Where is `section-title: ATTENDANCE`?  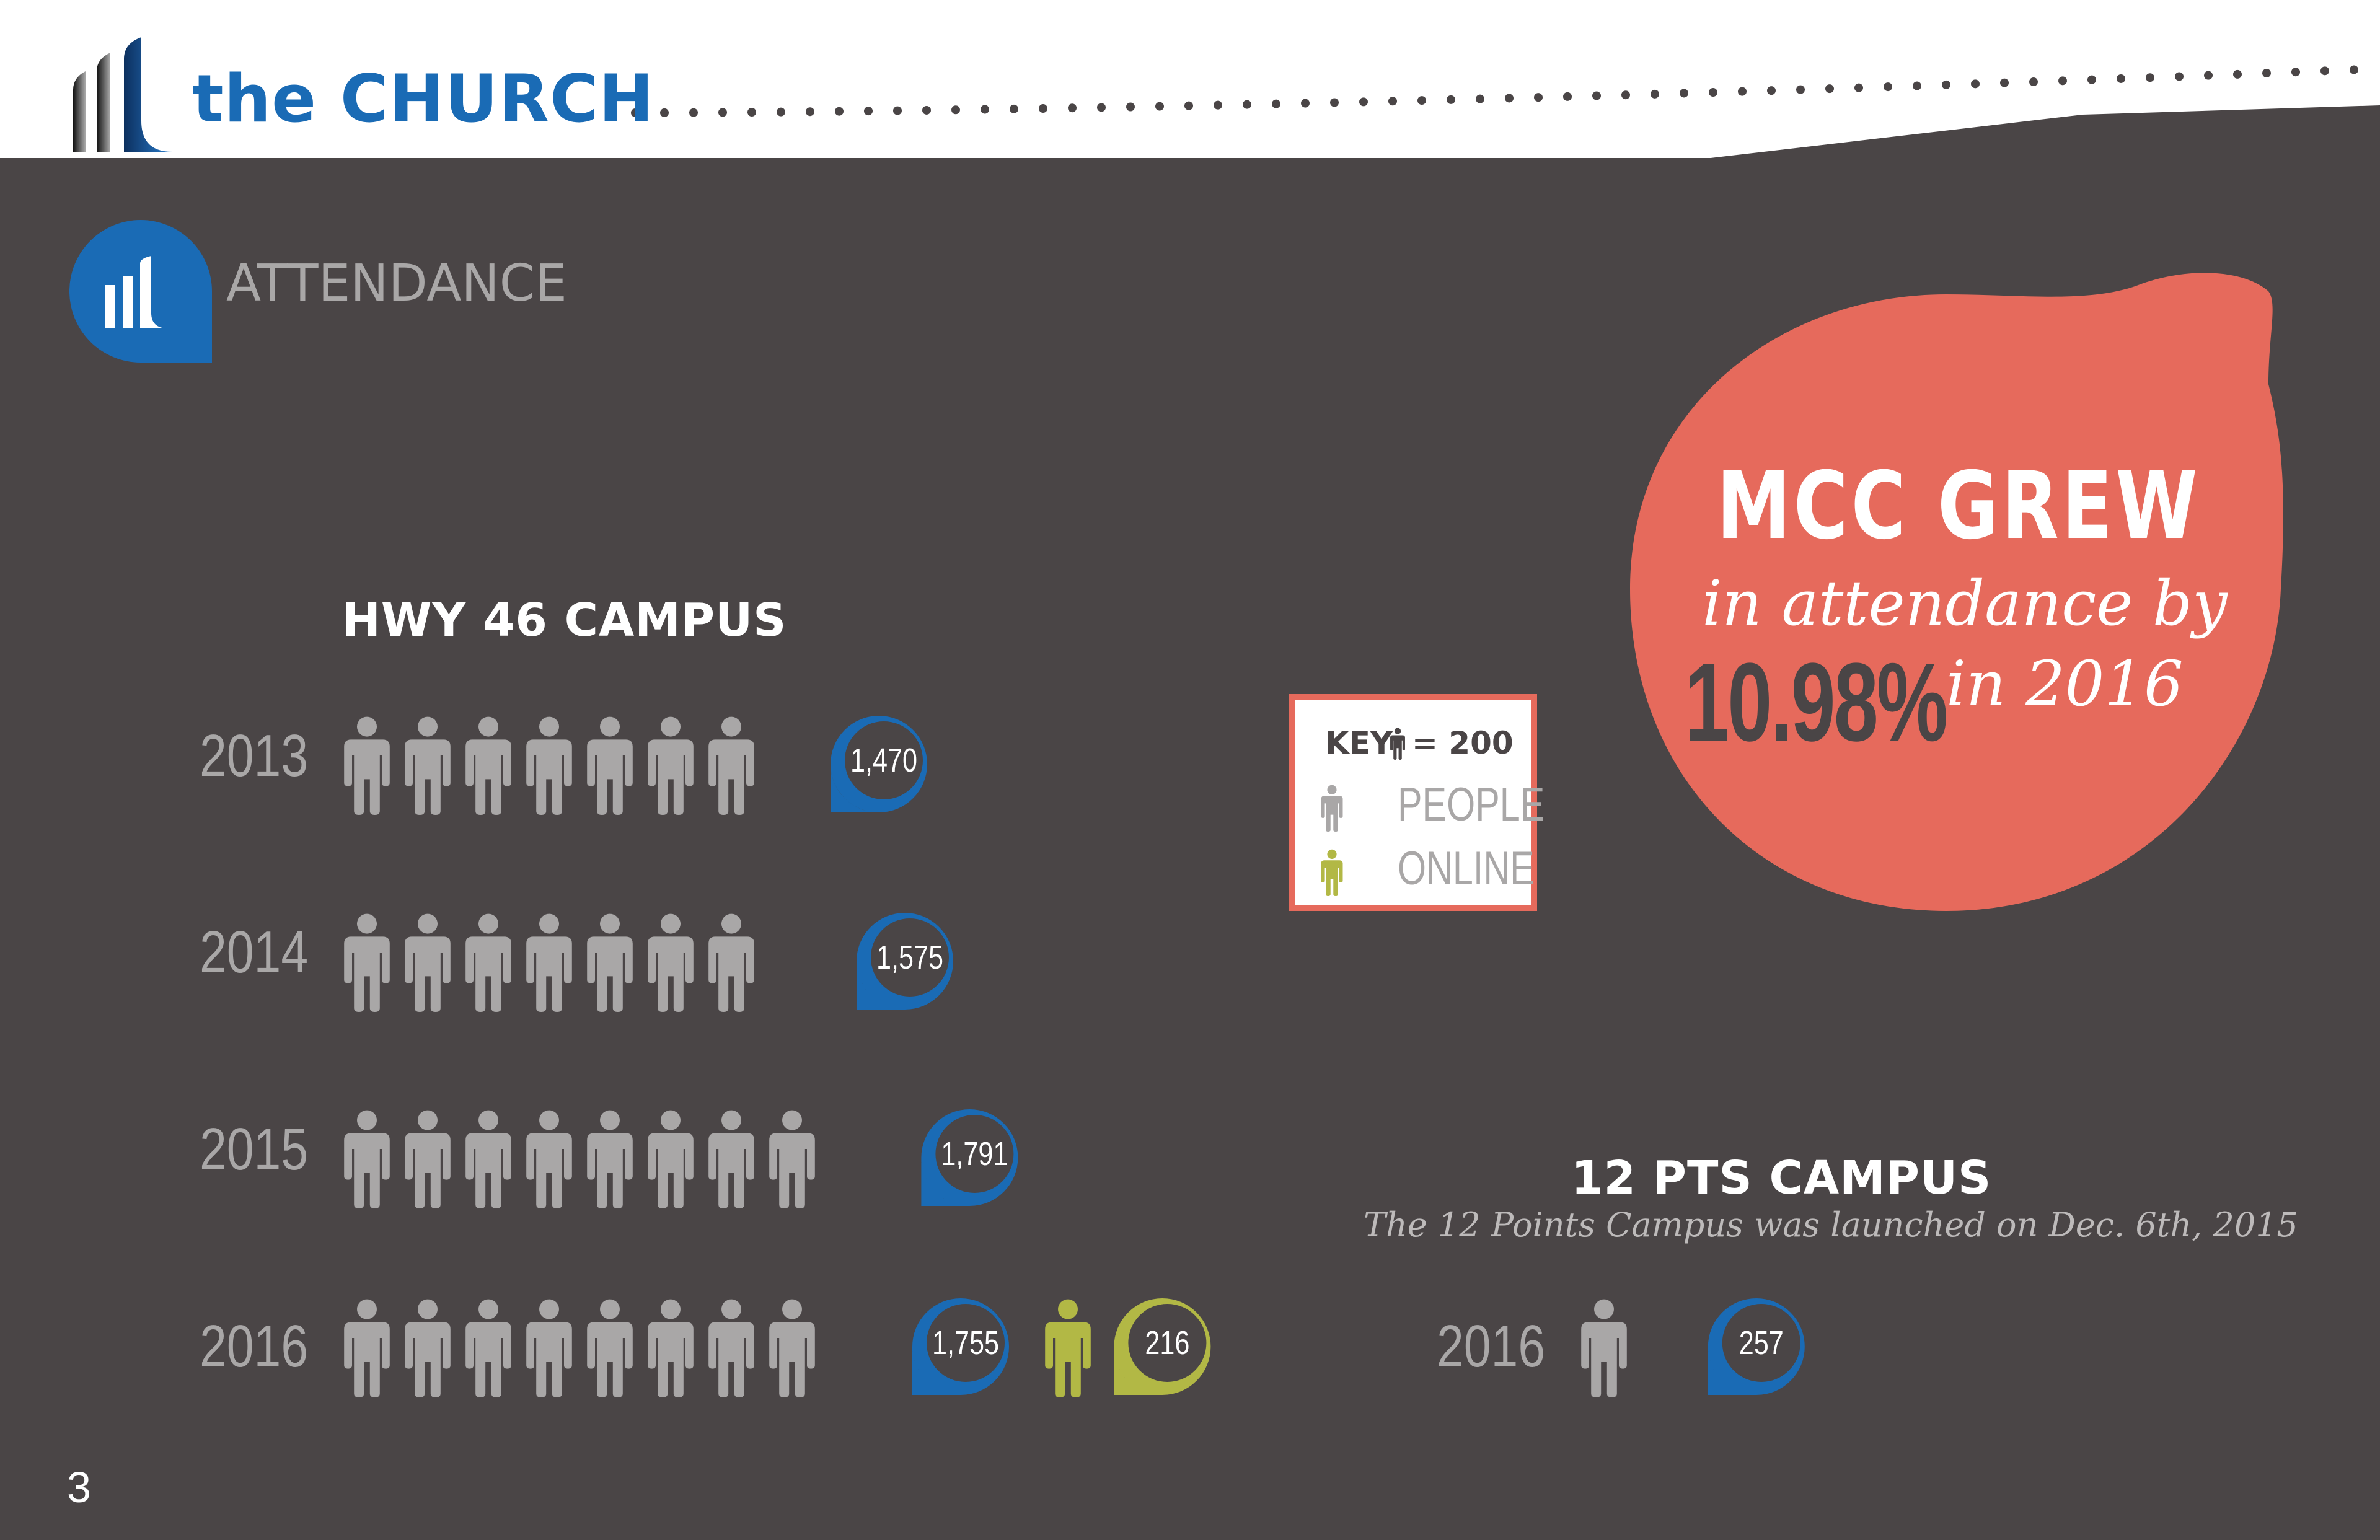
section-title: ATTENDANCE is located at coordinates (396, 283).